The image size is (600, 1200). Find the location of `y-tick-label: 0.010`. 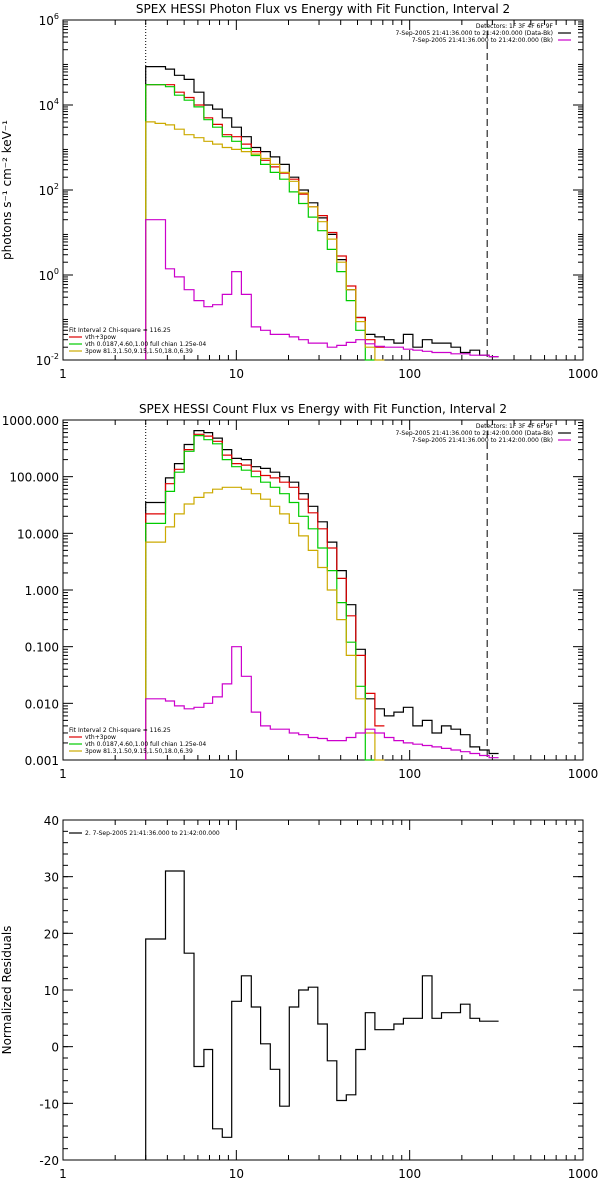

y-tick-label: 0.010 is located at coordinates (42, 704).